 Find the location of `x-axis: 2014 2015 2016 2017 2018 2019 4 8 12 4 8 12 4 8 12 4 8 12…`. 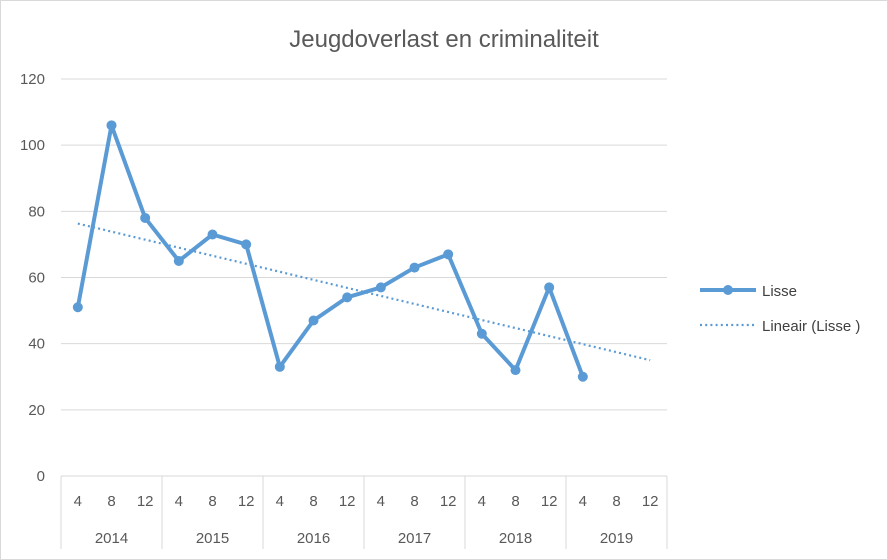

x-axis: 2014 2015 2016 2017 2018 2019 4 8 12 4 8 12 4 8 12 4 8 12… is located at coordinates (364, 512).